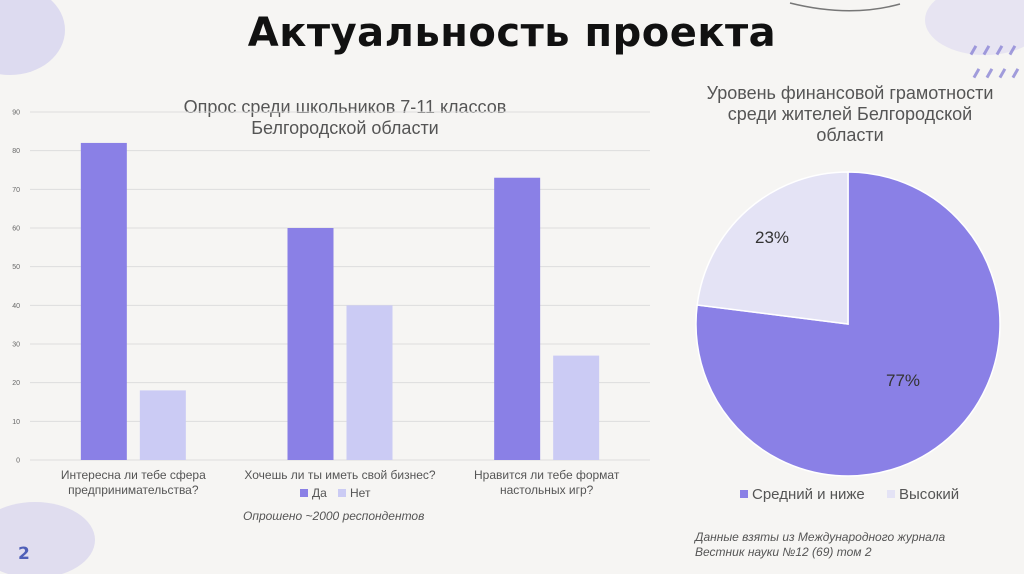 The image size is (1024, 574). What do you see at coordinates (47, 538) in the screenshot?
I see `bottom-left-blob` at bounding box center [47, 538].